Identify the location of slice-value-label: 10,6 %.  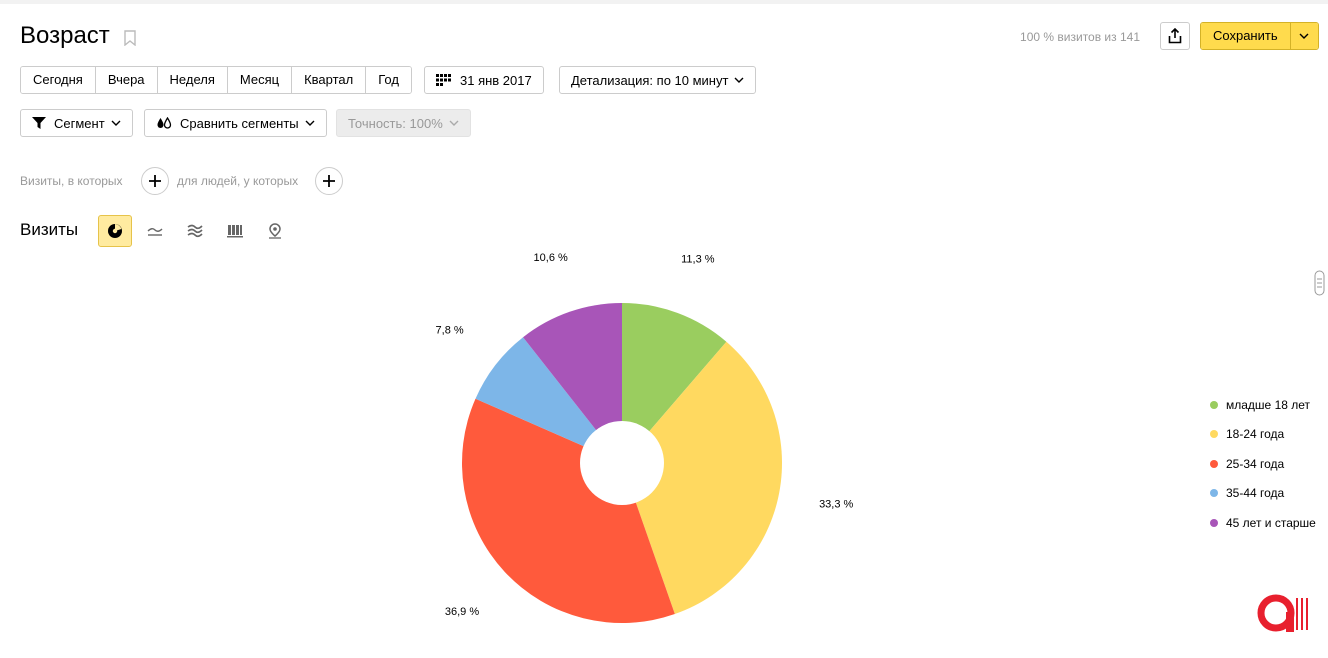
(551, 258).